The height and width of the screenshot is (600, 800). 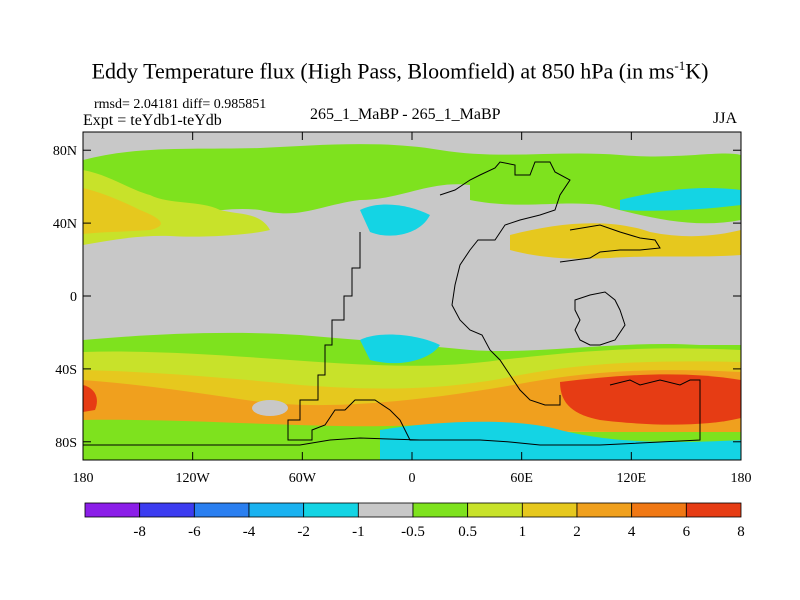 What do you see at coordinates (725, 118) in the screenshot?
I see `season-label: JJA` at bounding box center [725, 118].